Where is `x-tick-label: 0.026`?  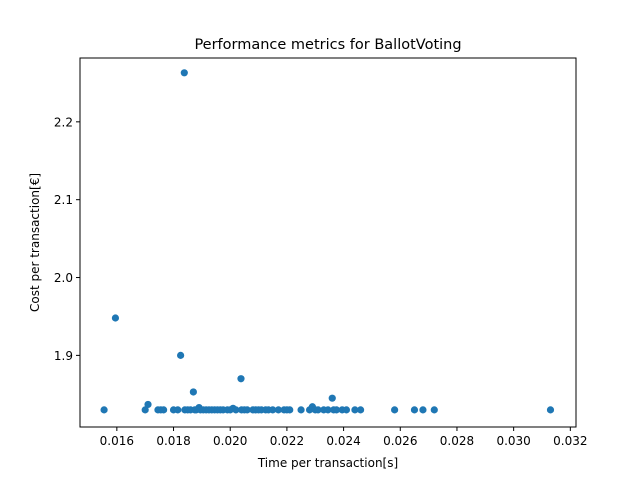
x-tick-label: 0.026 is located at coordinates (400, 441).